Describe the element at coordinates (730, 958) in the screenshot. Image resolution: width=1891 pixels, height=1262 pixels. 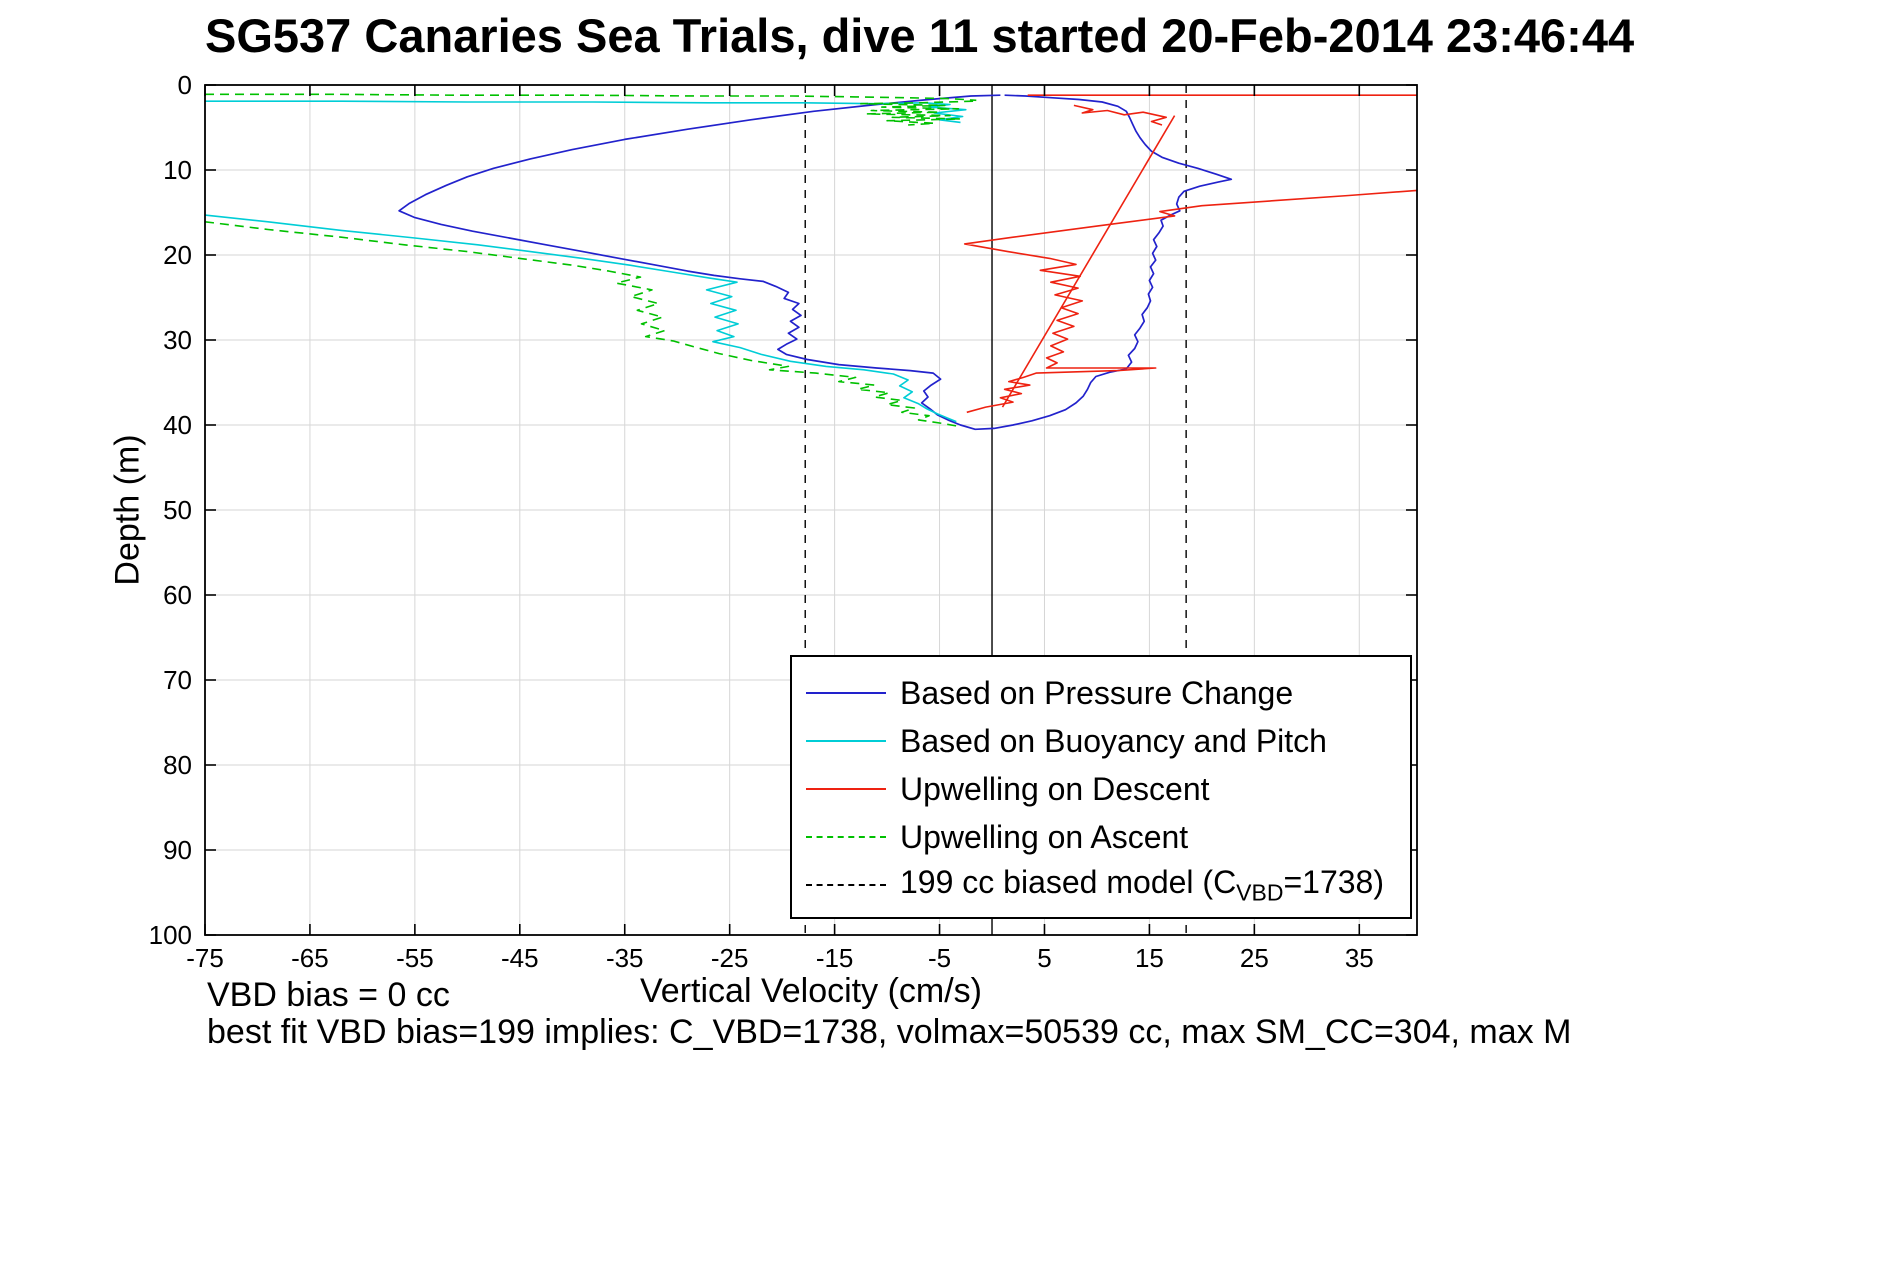
I see `x-tick-label: -25` at that location.